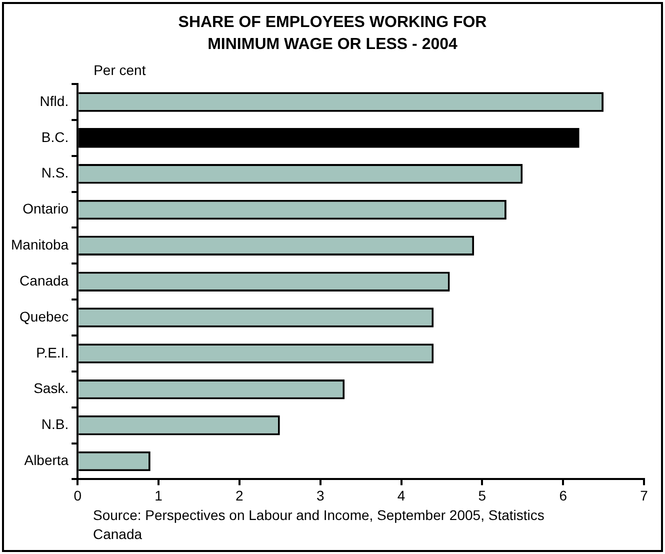  Describe the element at coordinates (78, 495) in the screenshot. I see `x-tick-label: 0` at that location.